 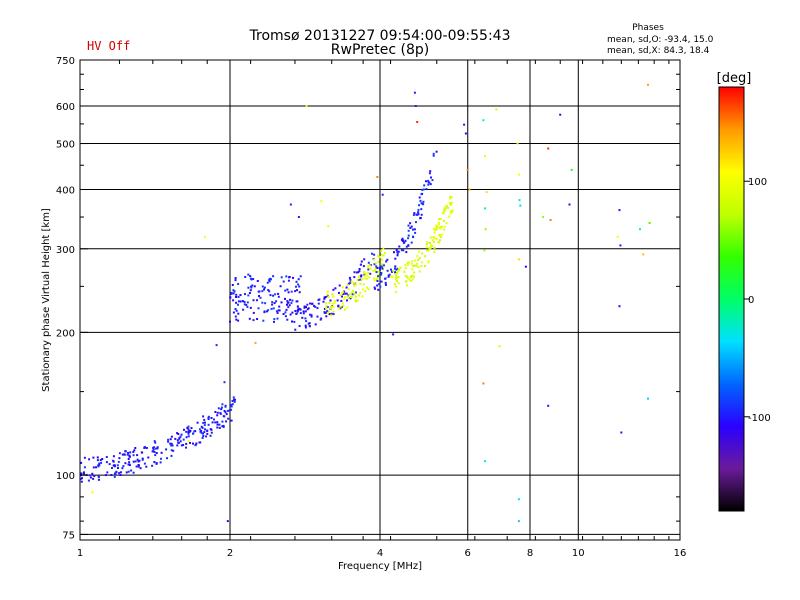 What do you see at coordinates (108, 46) in the screenshot?
I see `hv-status-text: HV Off` at bounding box center [108, 46].